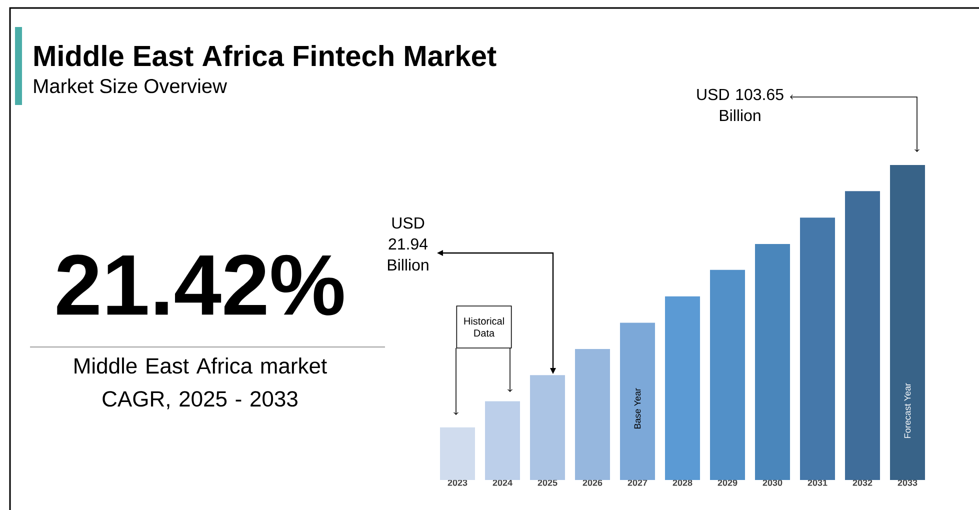 The height and width of the screenshot is (510, 979). Describe the element at coordinates (200, 285) in the screenshot. I see `text: 21.42%` at that location.